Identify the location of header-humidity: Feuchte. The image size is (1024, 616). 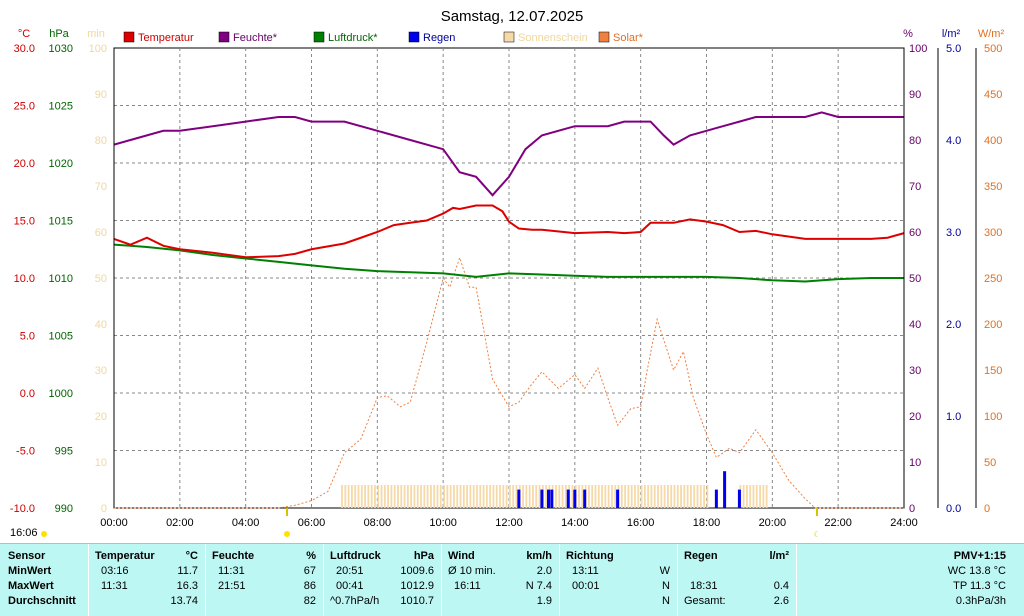
(233, 556).